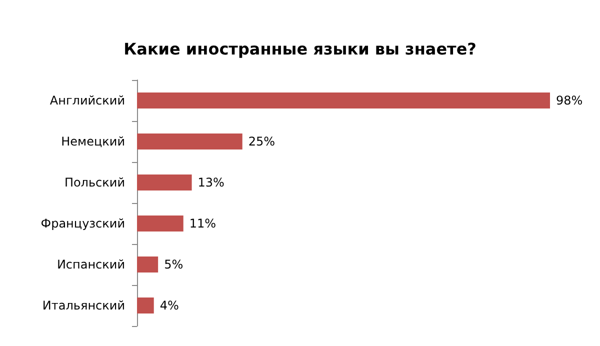 This screenshot has height=346, width=600. What do you see at coordinates (83, 305) in the screenshot?
I see `y-tick-label: Итальянский` at bounding box center [83, 305].